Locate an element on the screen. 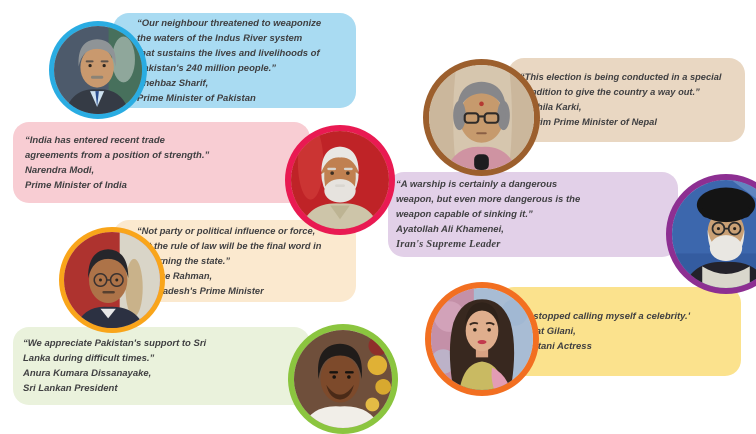 This screenshot has height=434, width=756. person-title: Sri Lankan President is located at coordinates (70, 388).